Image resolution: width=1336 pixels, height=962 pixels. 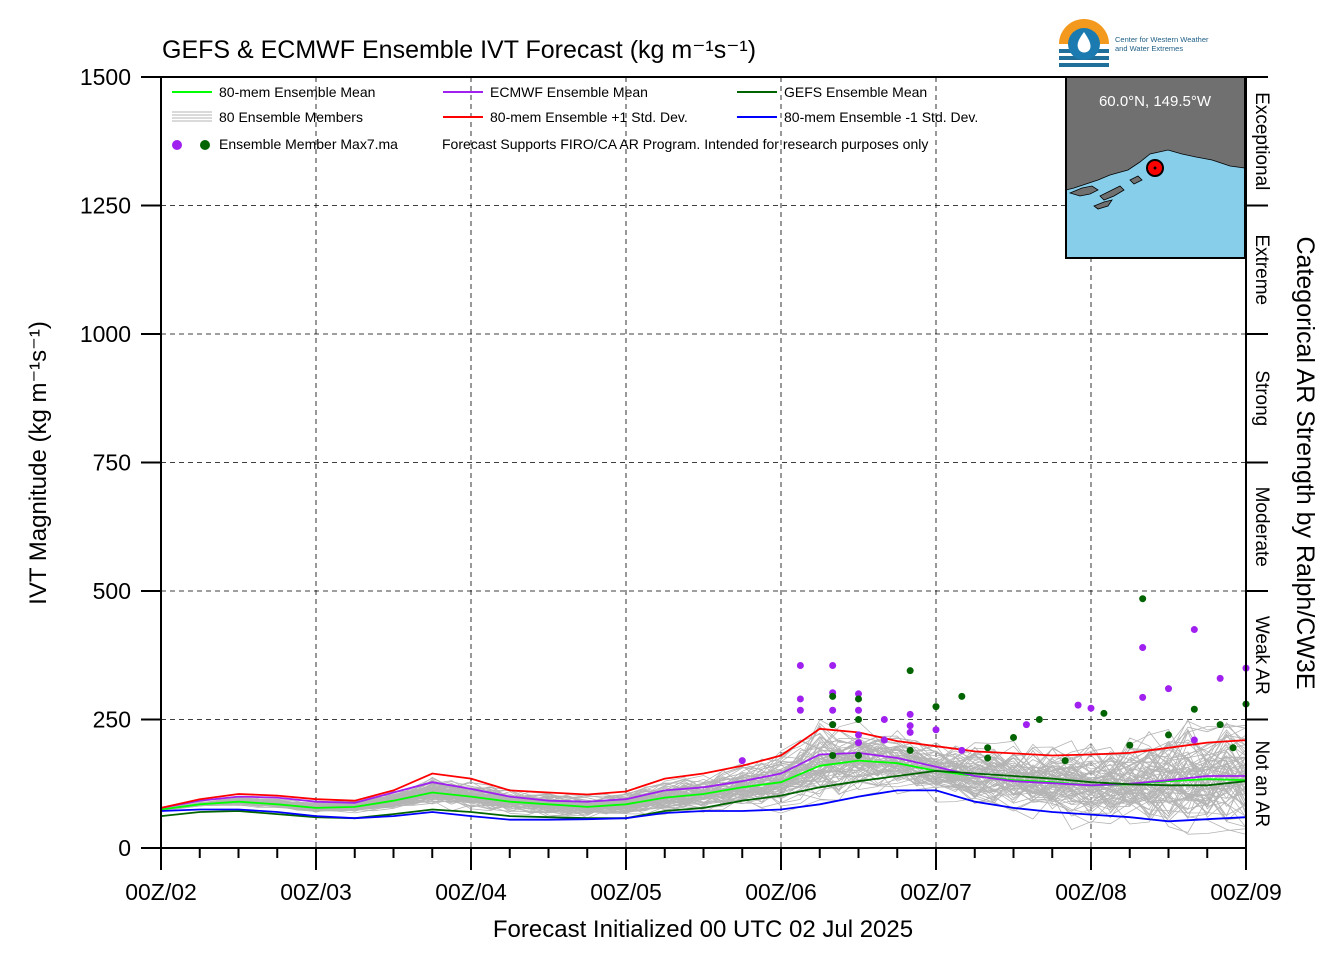 I want to click on legend-label-members: 80 Ensemble Members, so click(x=291, y=117).